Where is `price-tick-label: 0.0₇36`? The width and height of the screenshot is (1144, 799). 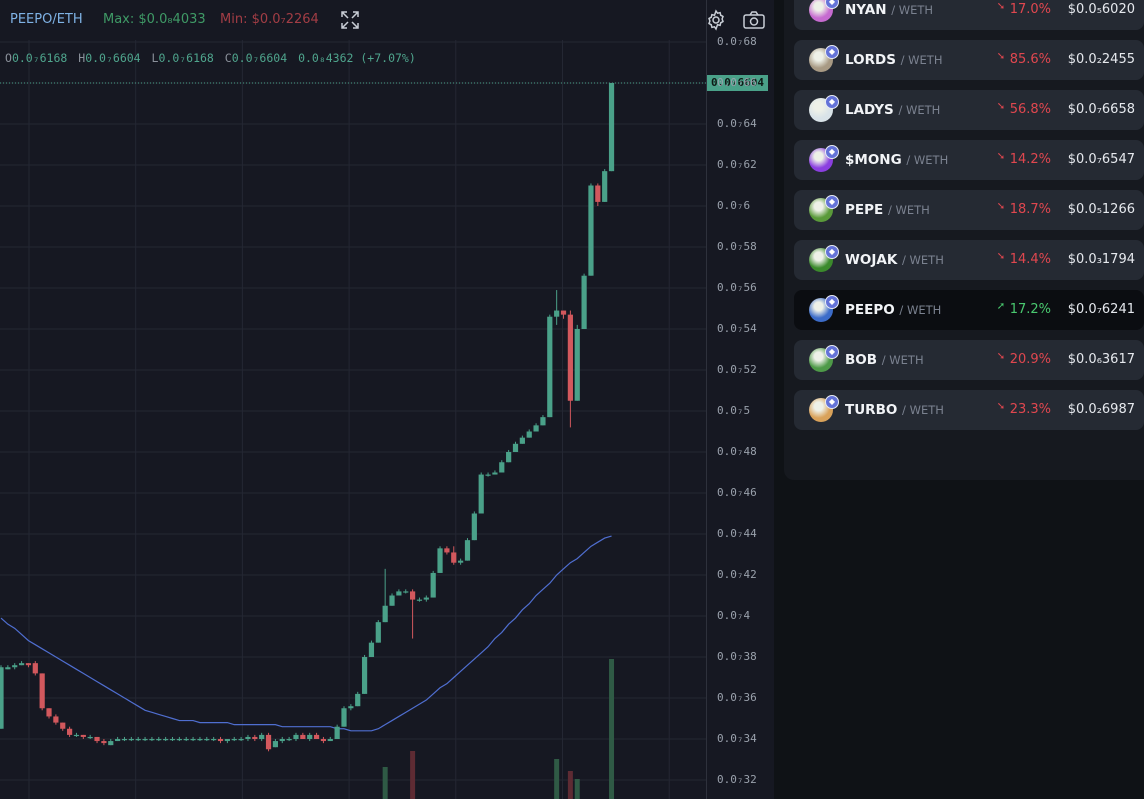 price-tick-label: 0.0₇36 is located at coordinates (737, 697).